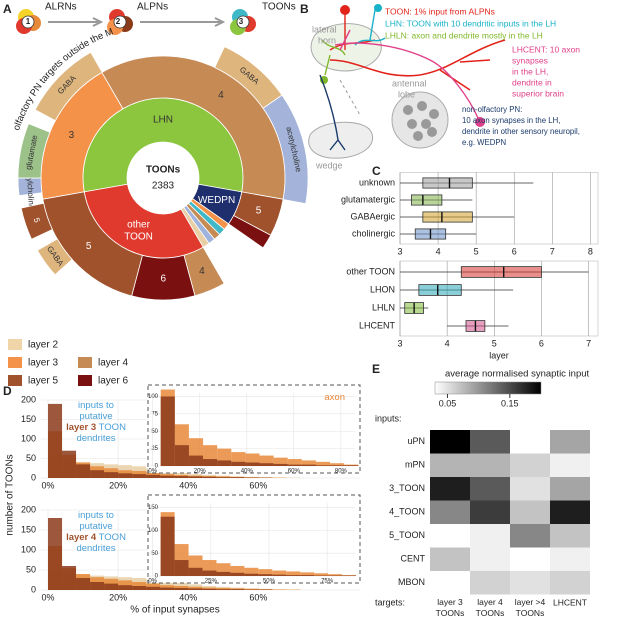 Image resolution: width=617 pixels, height=618 pixels. What do you see at coordinates (407, 535) in the screenshot?
I see `row-label: 5_TOON` at bounding box center [407, 535].